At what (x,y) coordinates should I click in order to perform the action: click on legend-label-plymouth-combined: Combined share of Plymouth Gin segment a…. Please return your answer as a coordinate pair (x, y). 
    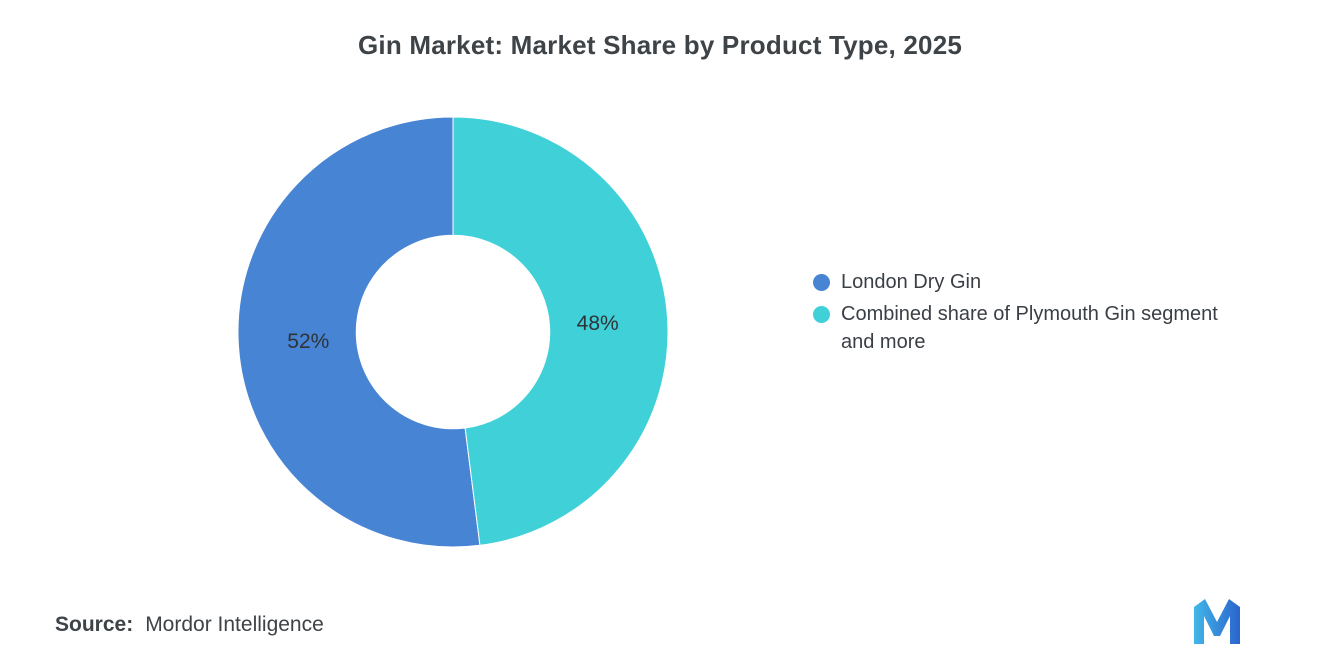
    Looking at the image, I should click on (1029, 328).